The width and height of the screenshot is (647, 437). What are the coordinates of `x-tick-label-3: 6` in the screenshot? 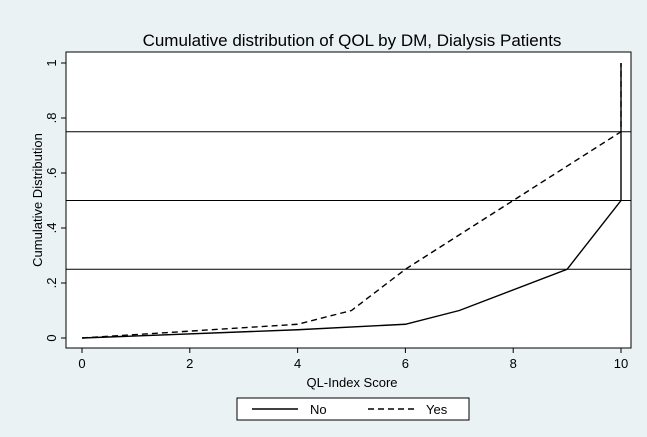 It's located at (405, 363).